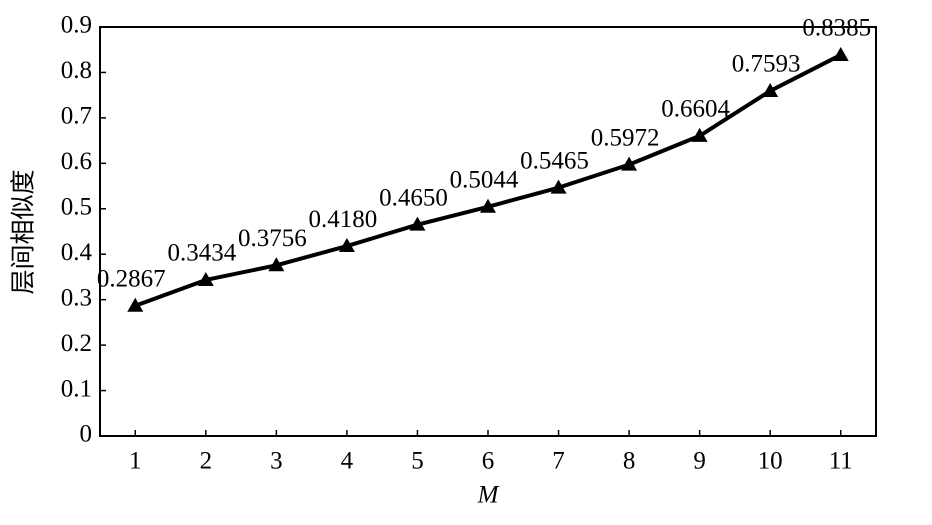 Image resolution: width=932 pixels, height=525 pixels. Describe the element at coordinates (272, 238) in the screenshot. I see `data-label: 0.3756` at that location.